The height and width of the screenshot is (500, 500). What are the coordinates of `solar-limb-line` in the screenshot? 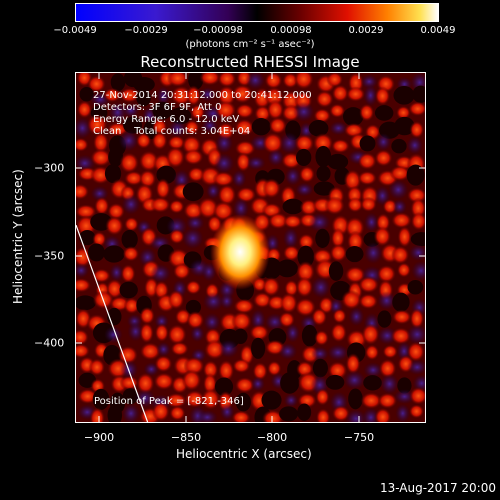 It's located at (112, 323).